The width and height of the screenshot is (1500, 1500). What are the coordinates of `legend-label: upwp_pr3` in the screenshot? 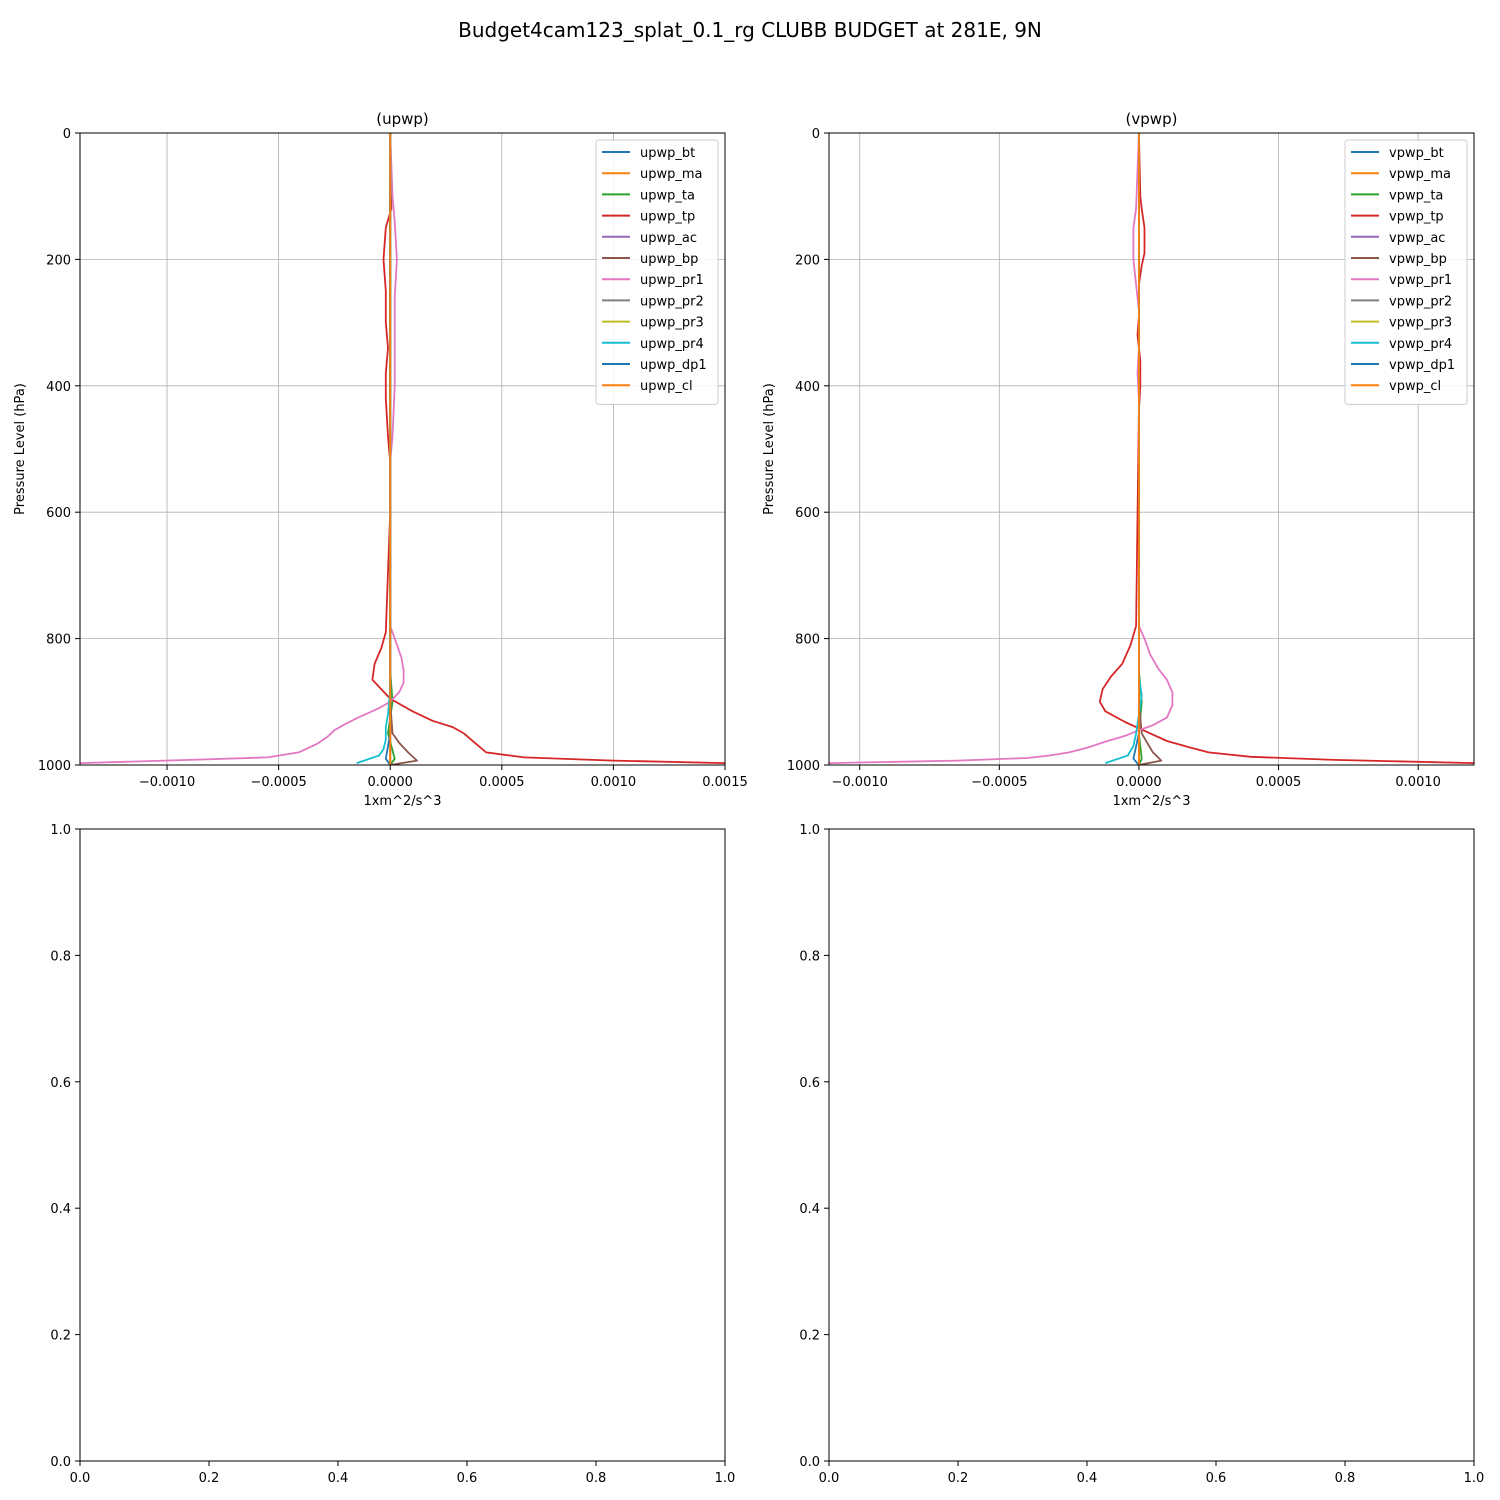 It's located at (672, 323).